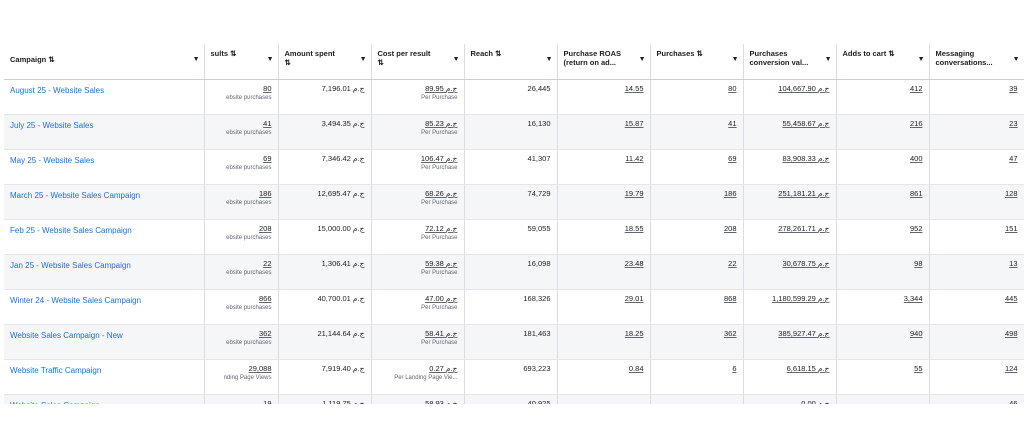  I want to click on purchase-roas-value: 15.87, so click(634, 123).